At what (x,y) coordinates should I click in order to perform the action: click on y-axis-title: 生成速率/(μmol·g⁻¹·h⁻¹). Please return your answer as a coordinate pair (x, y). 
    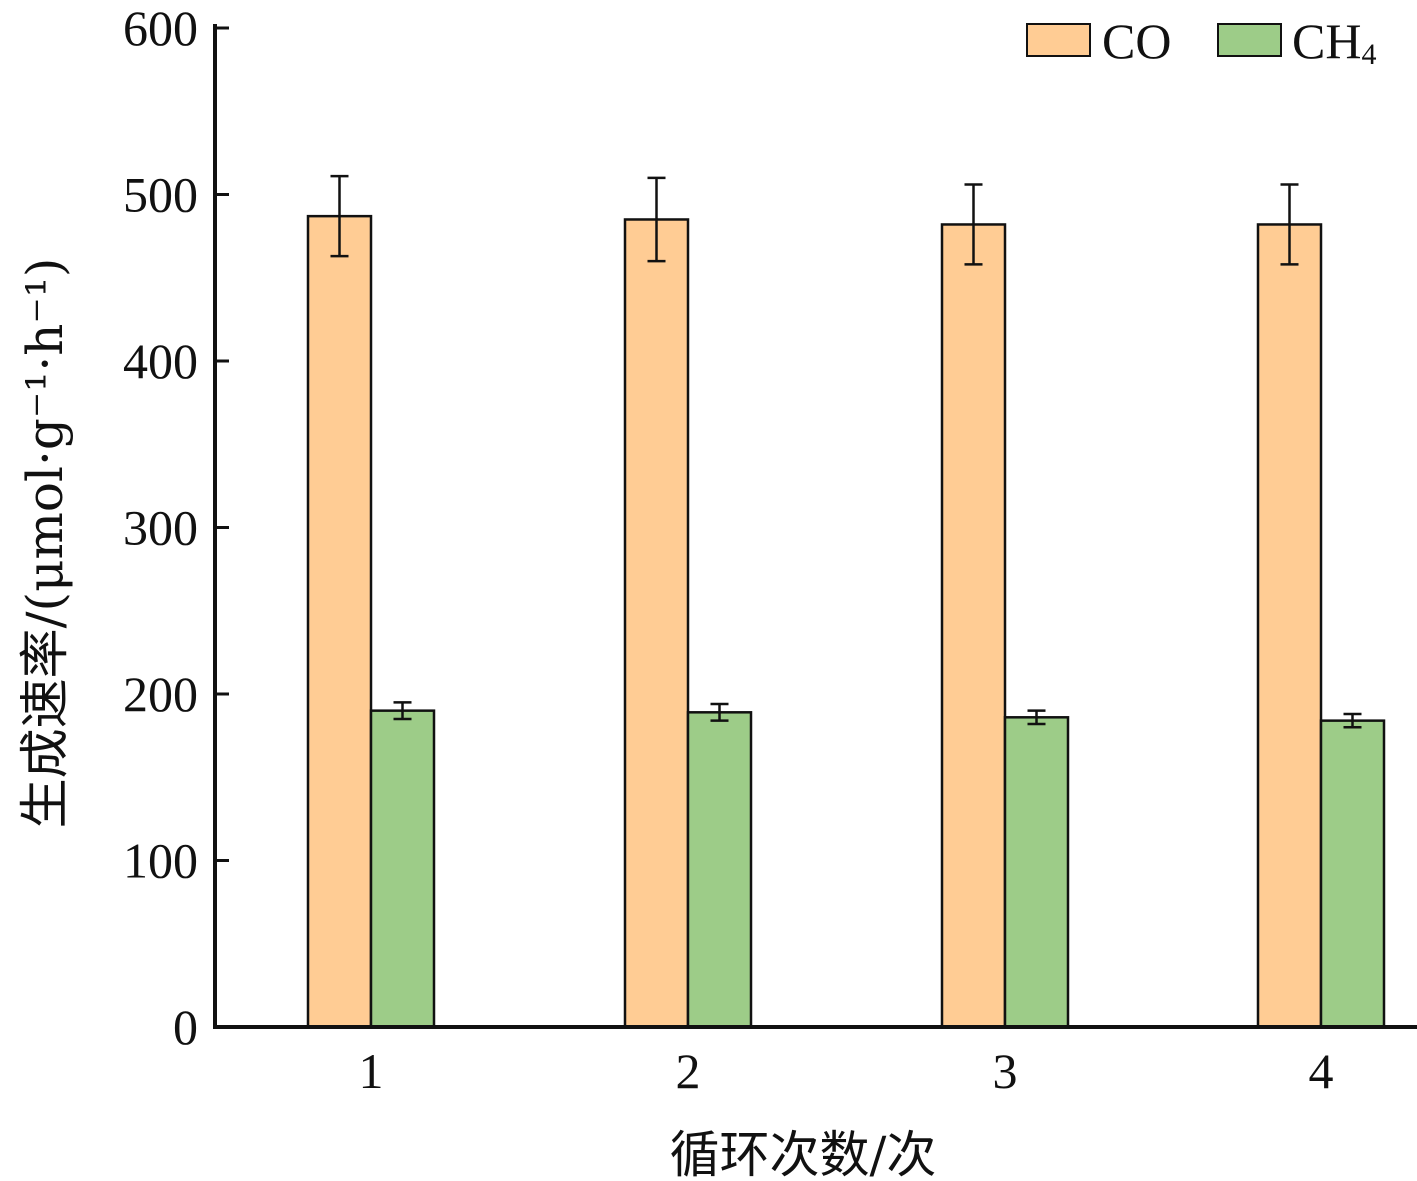
    Looking at the image, I should click on (45, 543).